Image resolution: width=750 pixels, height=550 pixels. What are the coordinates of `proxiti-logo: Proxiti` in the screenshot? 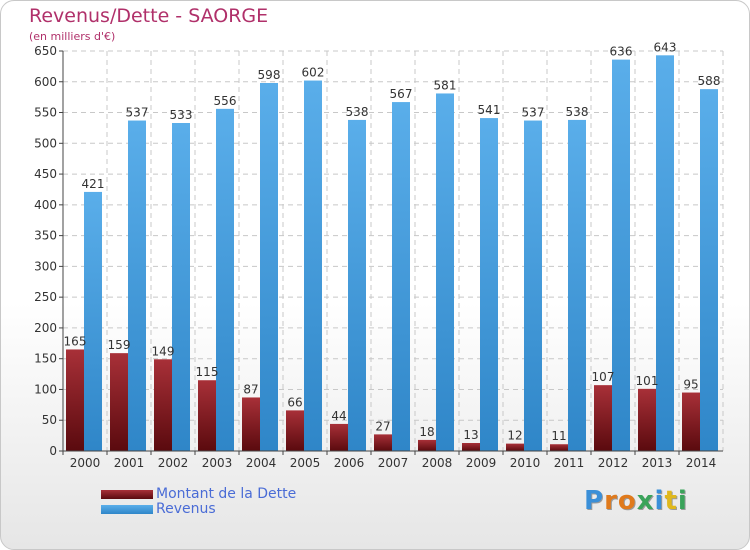 It's located at (636, 501).